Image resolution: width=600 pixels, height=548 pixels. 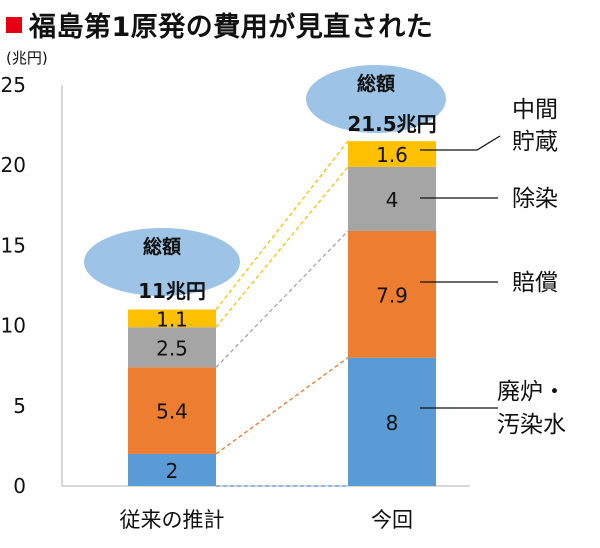 I want to click on bar-value-label: 5.4, so click(x=172, y=412).